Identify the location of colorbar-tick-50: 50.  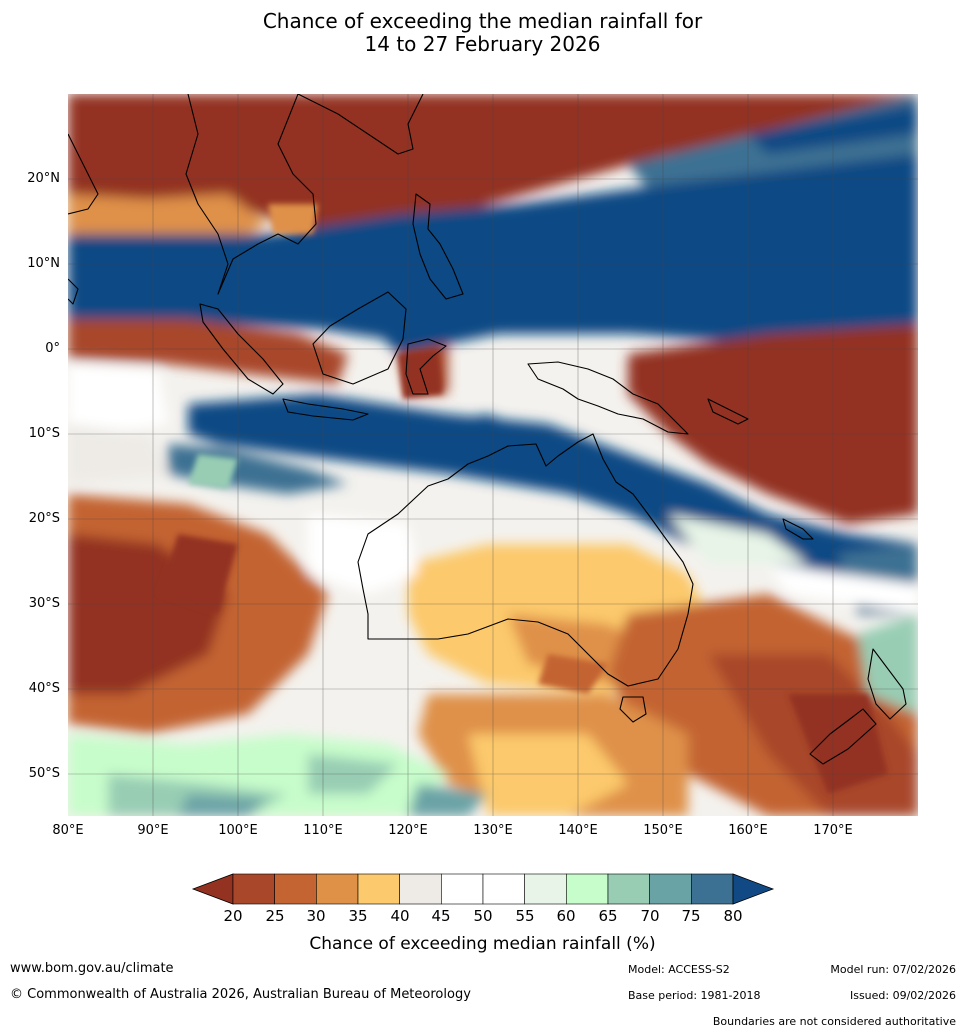
(483, 916).